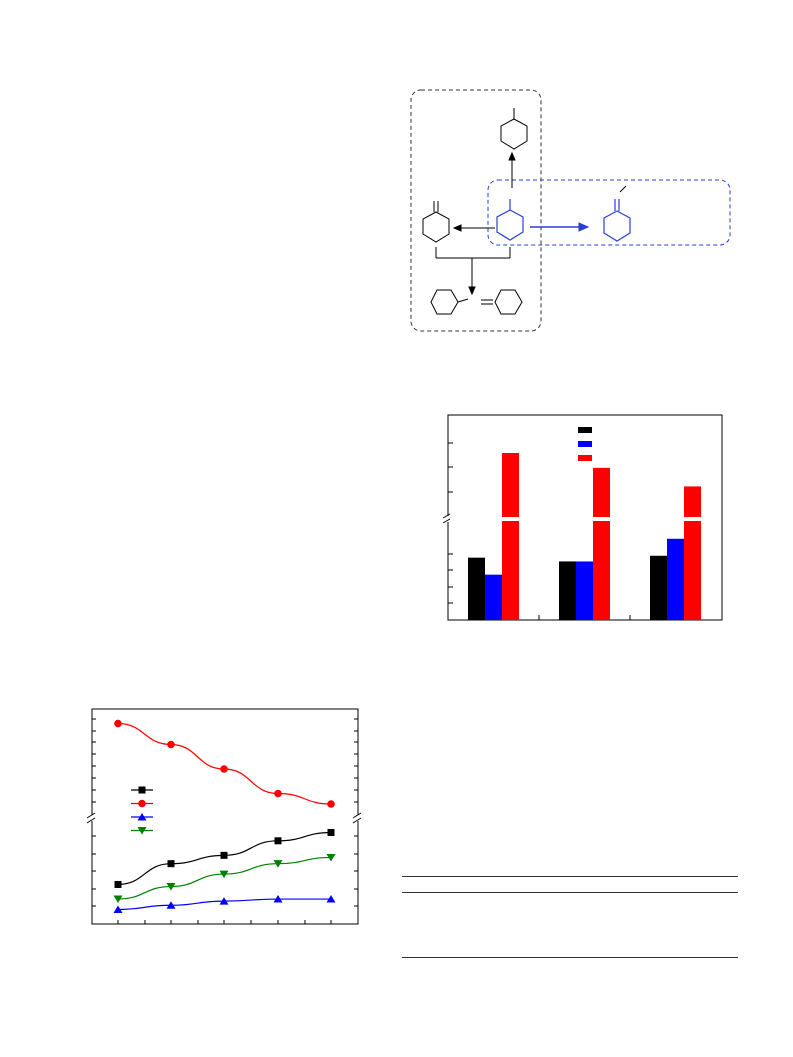 This screenshot has height=1057, width=793. What do you see at coordinates (473, 271) in the screenshot?
I see `dimerization-arrow` at bounding box center [473, 271].